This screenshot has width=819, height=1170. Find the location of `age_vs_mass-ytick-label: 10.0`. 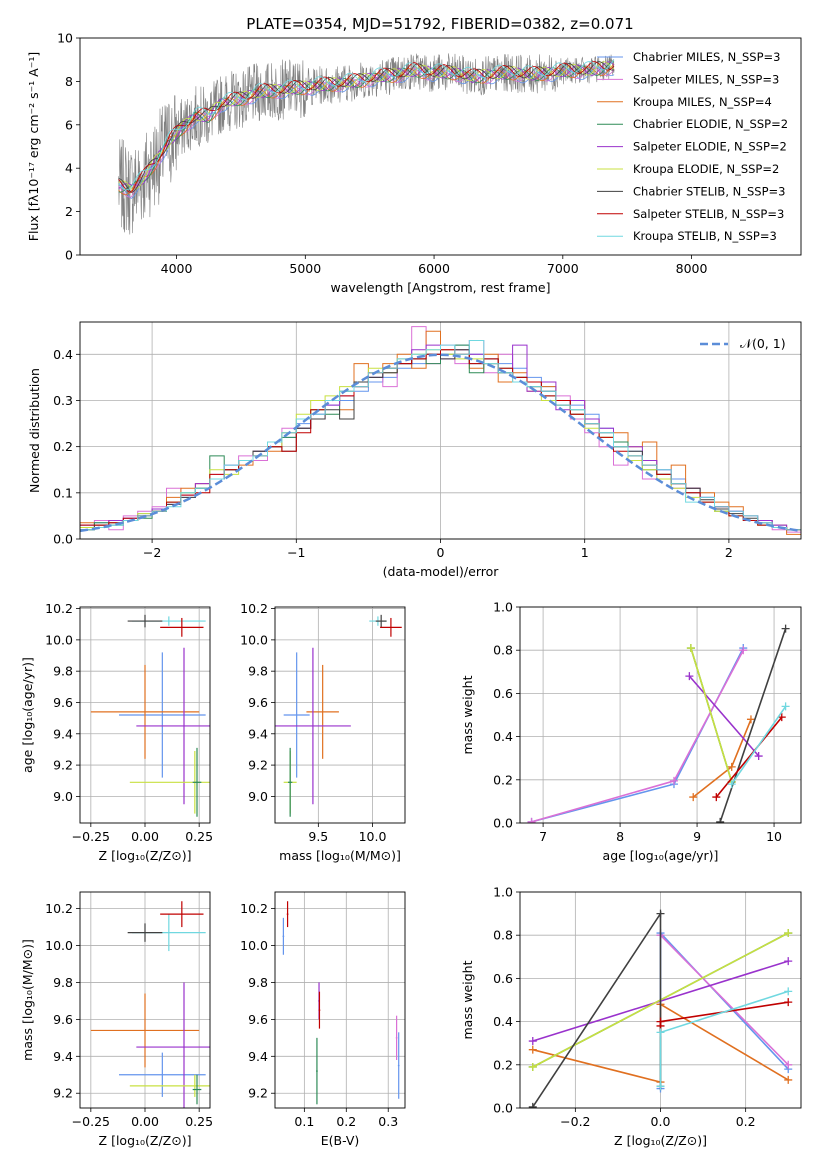

age_vs_mass-ytick-label: 10.0 is located at coordinates (254, 639).